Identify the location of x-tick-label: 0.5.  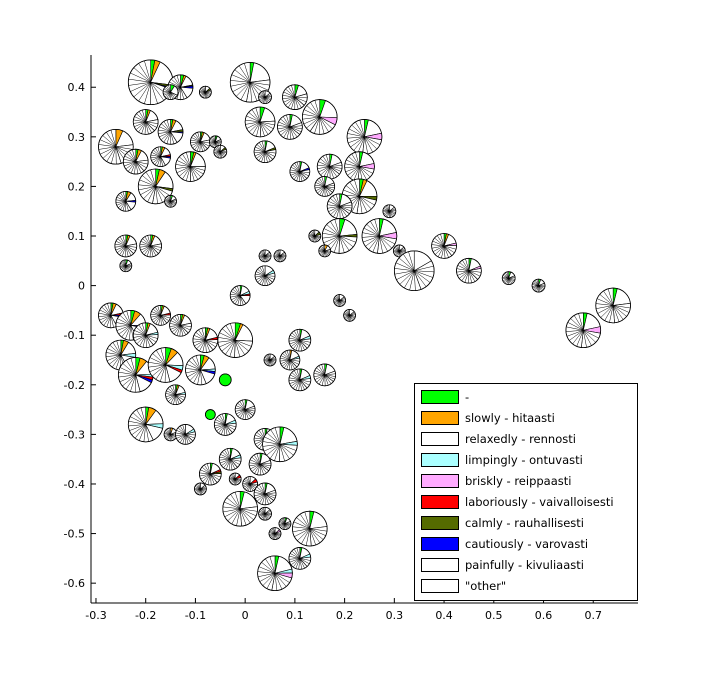
(494, 615).